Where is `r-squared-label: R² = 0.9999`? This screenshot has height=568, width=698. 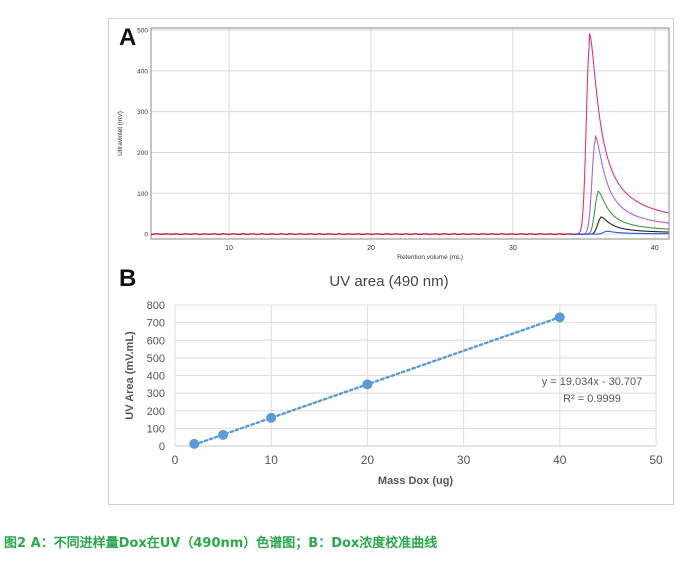
r-squared-label: R² = 0.9999 is located at coordinates (592, 399).